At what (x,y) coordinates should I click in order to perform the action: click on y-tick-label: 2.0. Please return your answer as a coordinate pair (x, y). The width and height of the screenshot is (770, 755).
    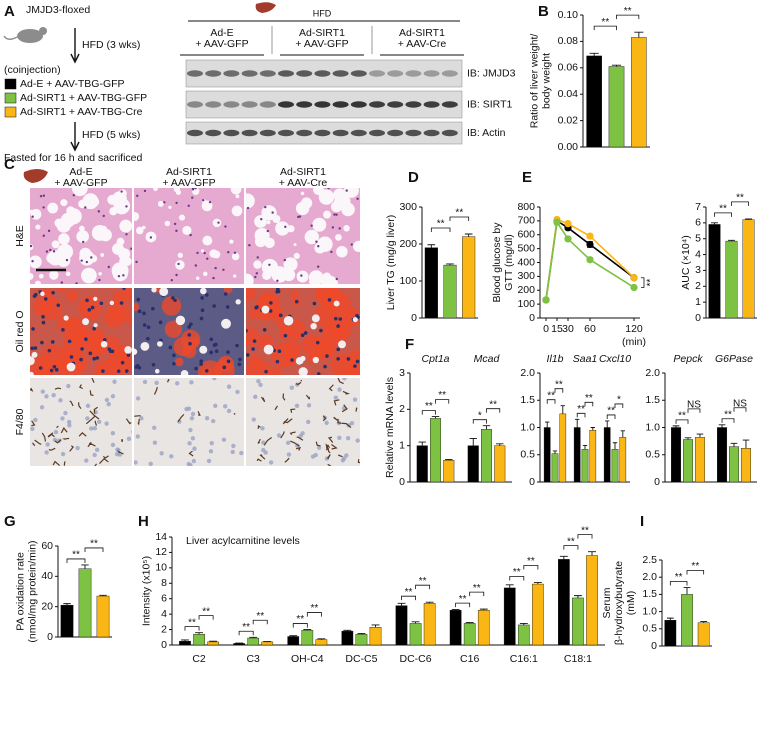
    Looking at the image, I should click on (652, 373).